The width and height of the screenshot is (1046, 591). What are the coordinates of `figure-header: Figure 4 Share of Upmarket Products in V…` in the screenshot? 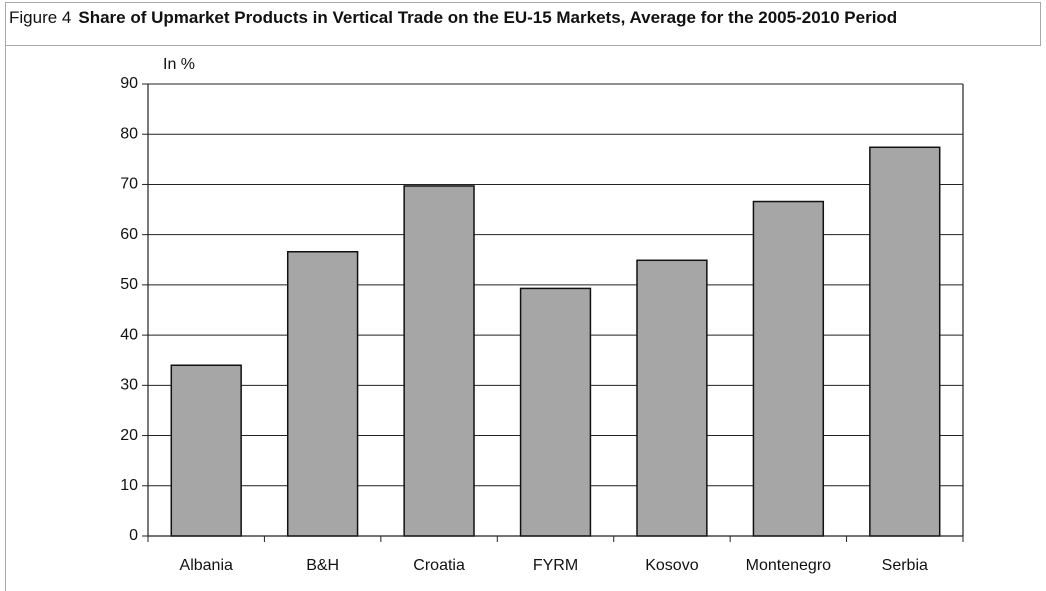 It's located at (523, 24).